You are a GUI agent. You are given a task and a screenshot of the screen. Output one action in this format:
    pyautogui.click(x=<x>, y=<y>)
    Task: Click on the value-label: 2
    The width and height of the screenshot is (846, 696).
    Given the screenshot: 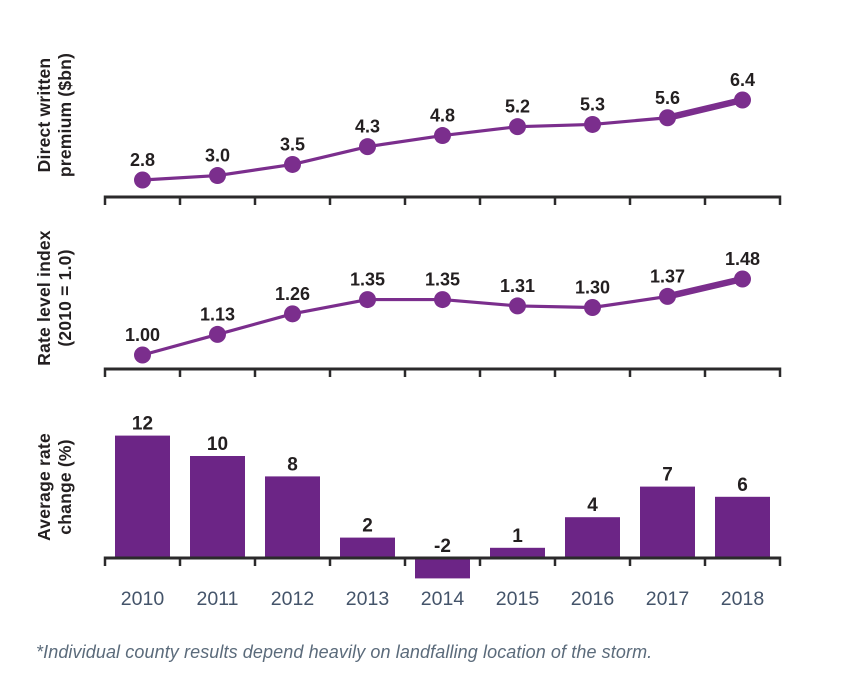 What is the action you would take?
    pyautogui.click(x=367, y=526)
    